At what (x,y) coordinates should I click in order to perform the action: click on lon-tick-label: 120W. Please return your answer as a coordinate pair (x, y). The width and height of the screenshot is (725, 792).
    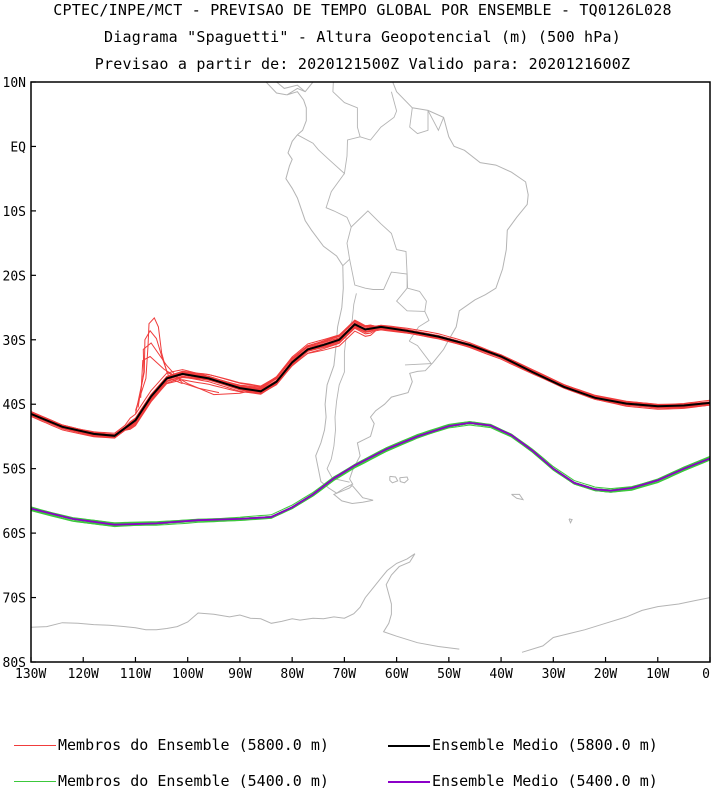
    Looking at the image, I should click on (83, 674).